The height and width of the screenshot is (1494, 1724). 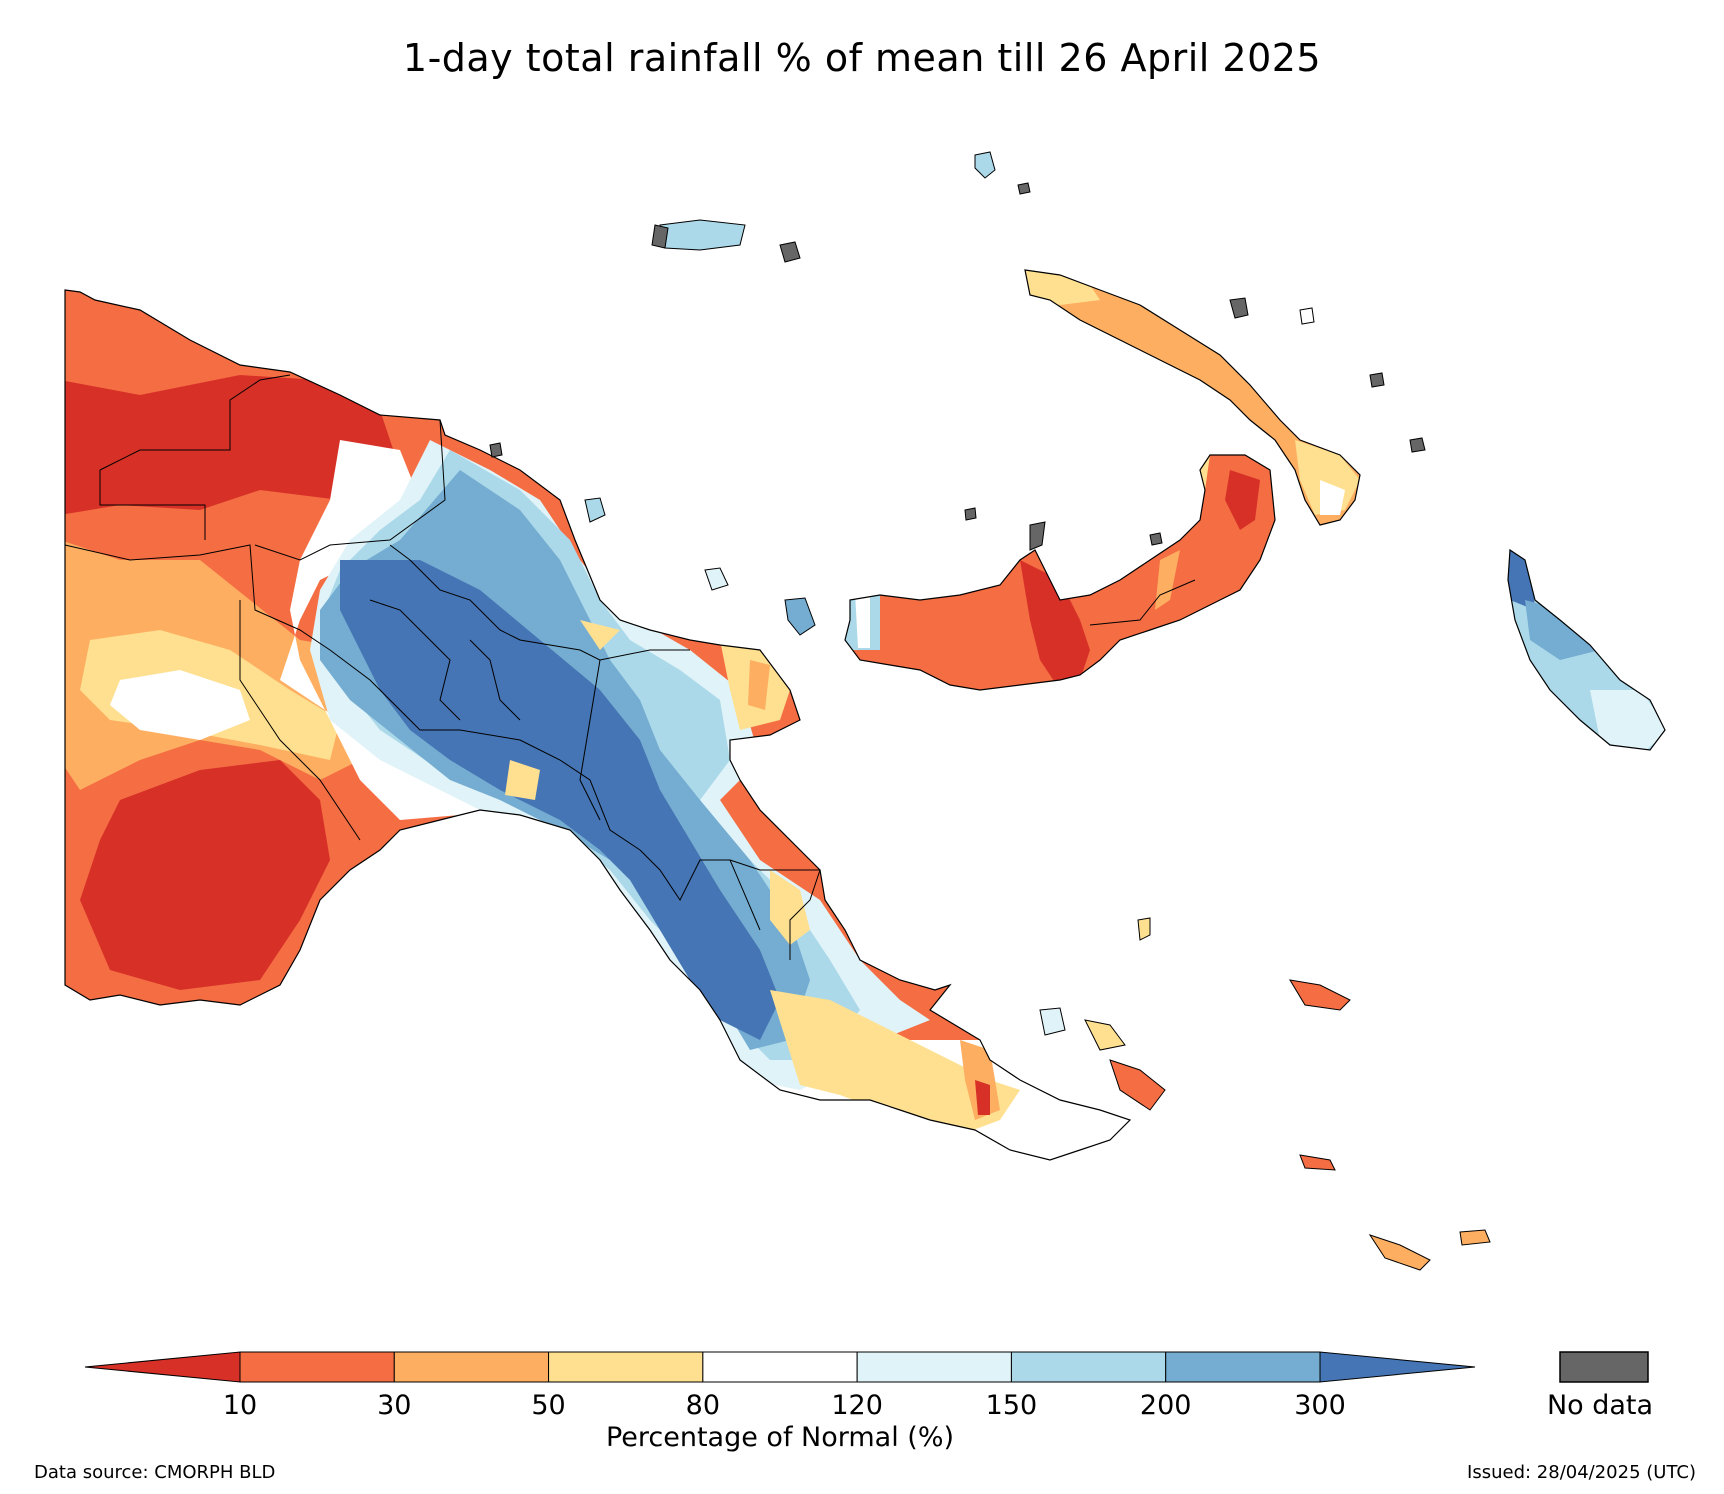 What do you see at coordinates (1581, 1472) in the screenshot?
I see `issued-date: Issued: 28/04/2025 (UTC)` at bounding box center [1581, 1472].